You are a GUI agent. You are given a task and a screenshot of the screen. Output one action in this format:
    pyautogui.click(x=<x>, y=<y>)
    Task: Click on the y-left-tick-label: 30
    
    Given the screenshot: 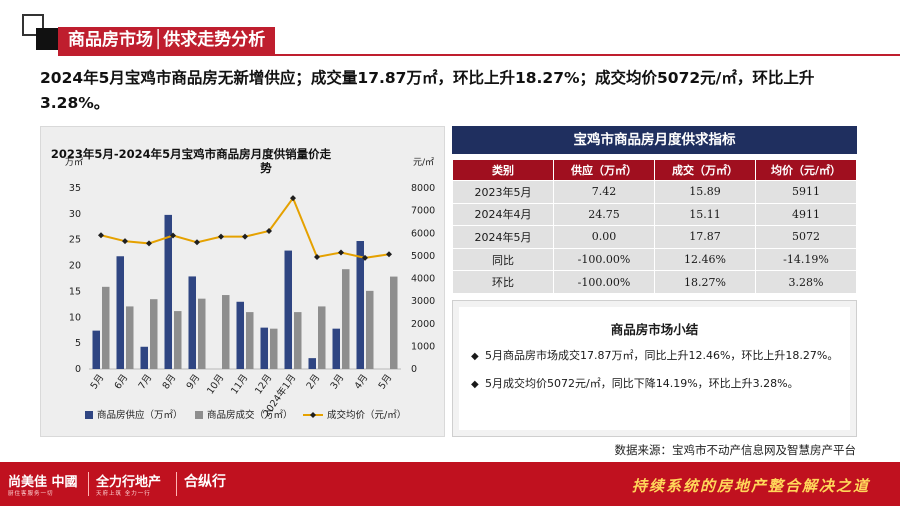 What is the action you would take?
    pyautogui.click(x=75, y=214)
    